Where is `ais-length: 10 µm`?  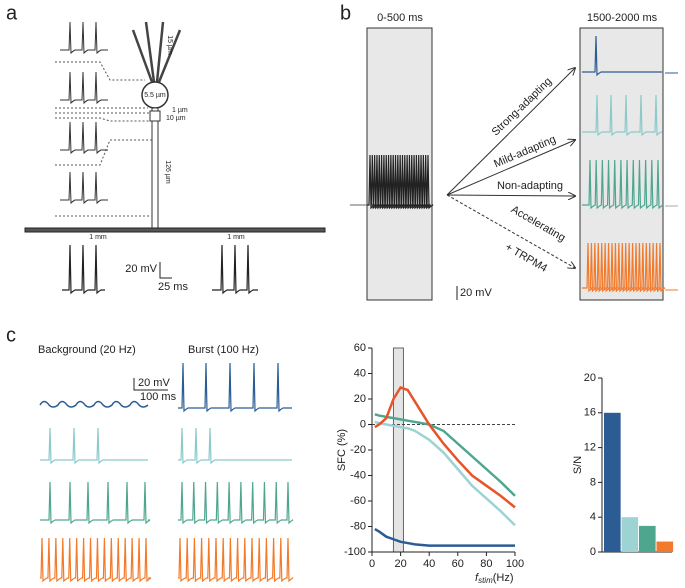
ais-length: 10 µm is located at coordinates (176, 118).